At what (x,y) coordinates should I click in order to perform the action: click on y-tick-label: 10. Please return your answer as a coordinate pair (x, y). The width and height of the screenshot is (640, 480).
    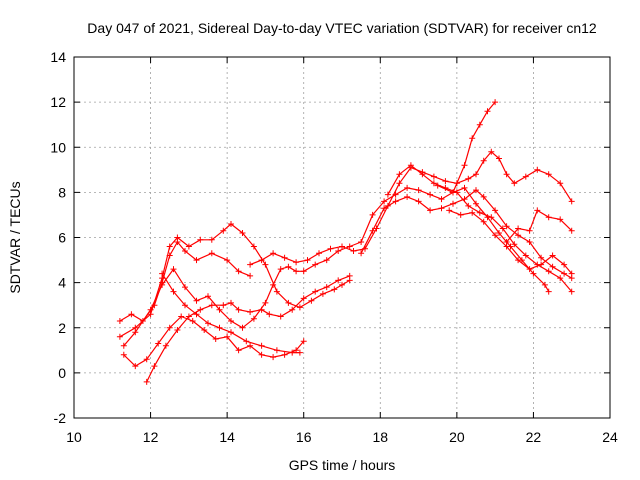
    Looking at the image, I should click on (58, 147).